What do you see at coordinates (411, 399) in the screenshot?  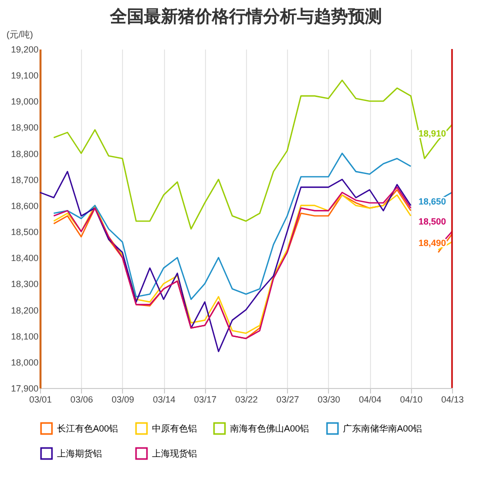 I see `x-tick-label: 04/10` at bounding box center [411, 399].